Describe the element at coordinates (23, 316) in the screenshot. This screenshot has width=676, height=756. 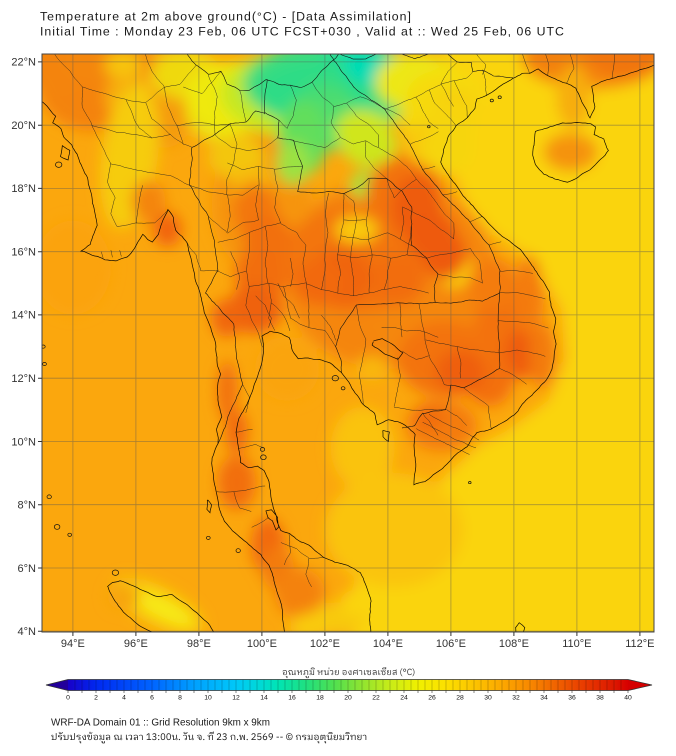
I see `svg-text: 14°N` at that location.